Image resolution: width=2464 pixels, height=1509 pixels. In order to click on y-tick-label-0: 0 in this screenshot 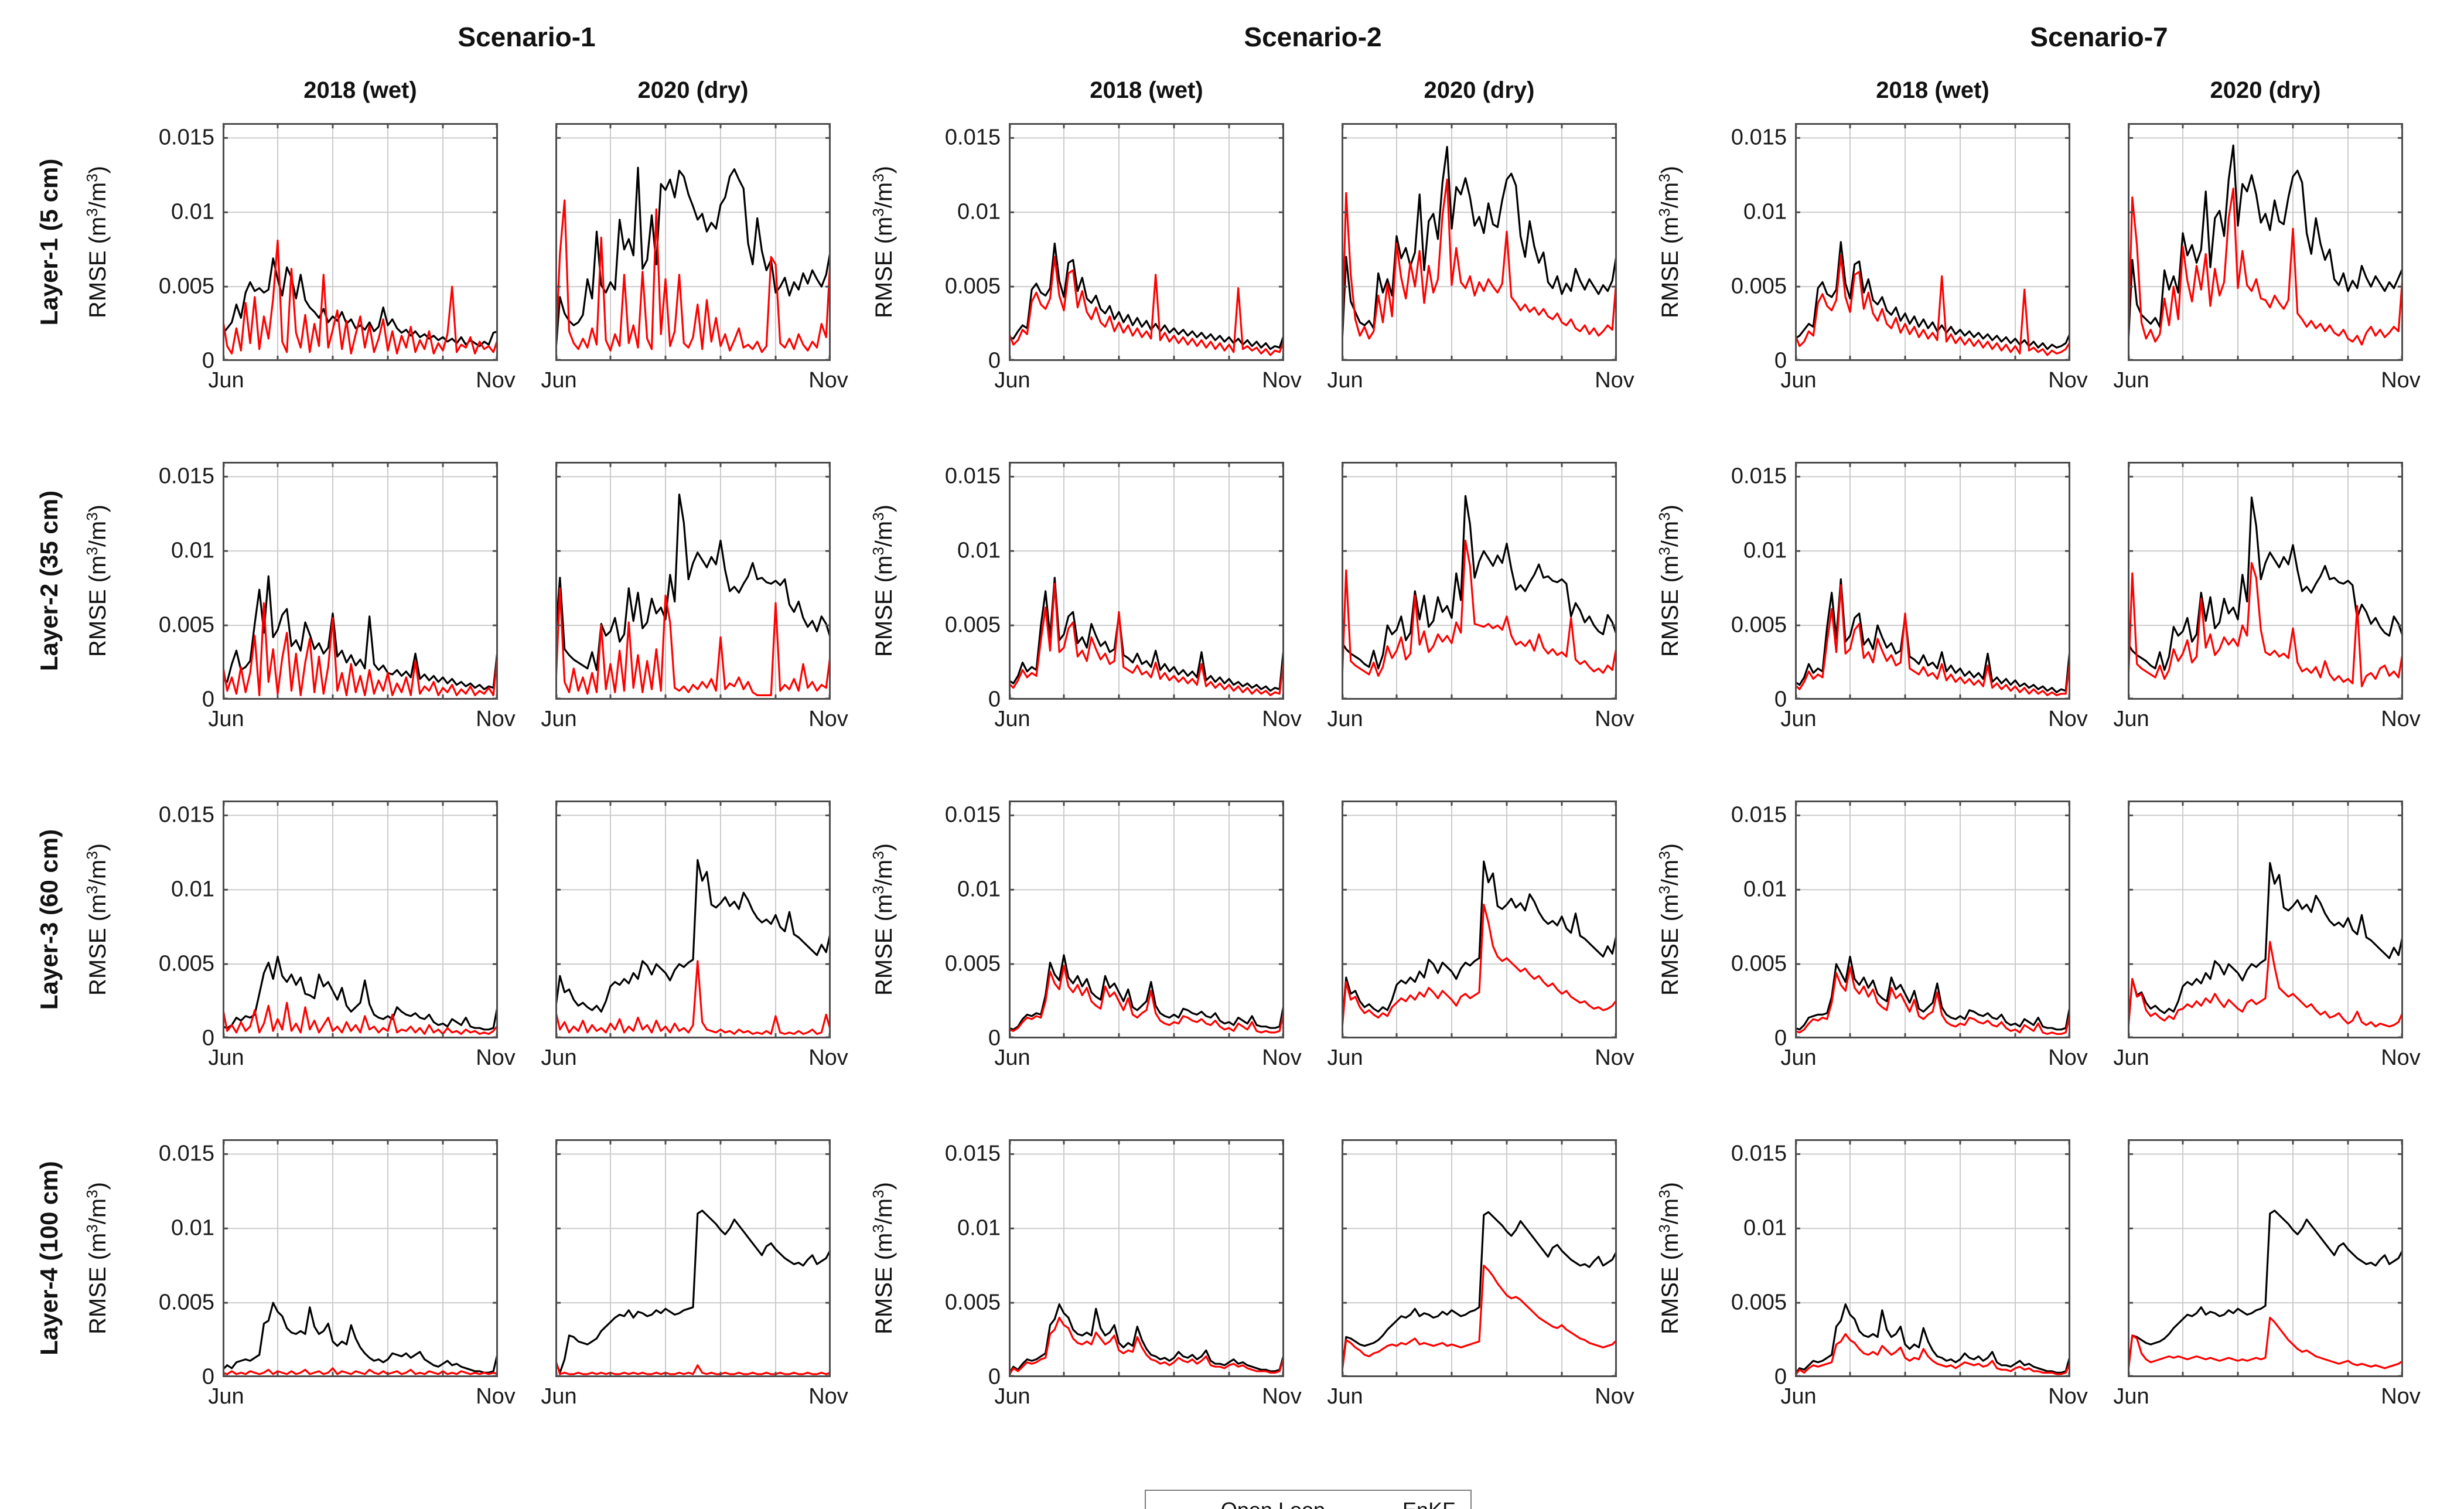, I will do `click(994, 360)`.